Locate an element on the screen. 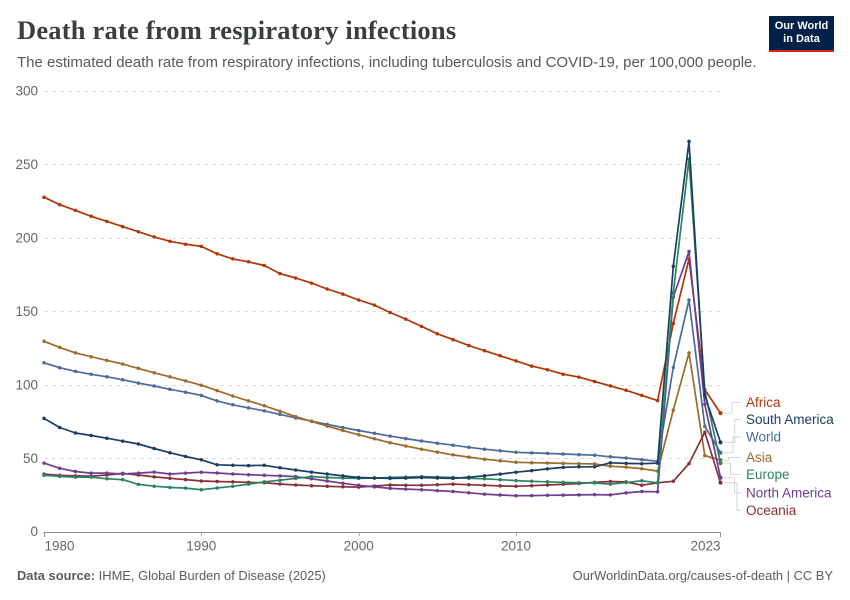 This screenshot has width=850, height=600. svg-text: 2000 is located at coordinates (359, 546).